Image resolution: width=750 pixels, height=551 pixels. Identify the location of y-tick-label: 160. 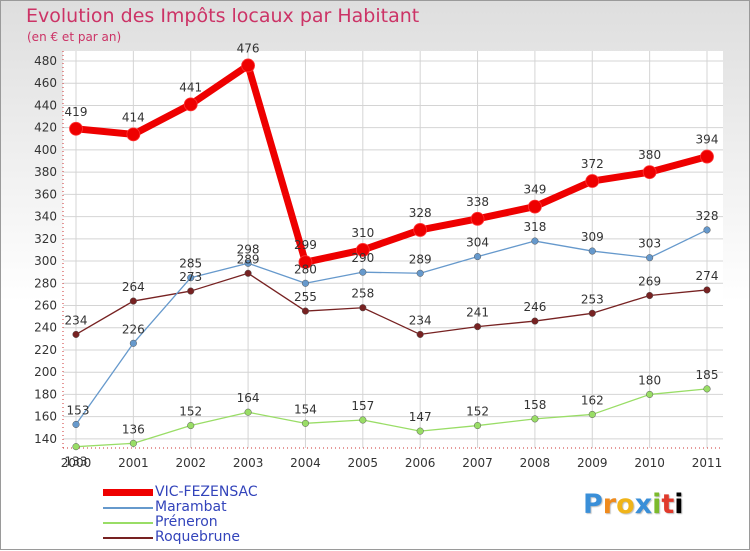
(45, 417).